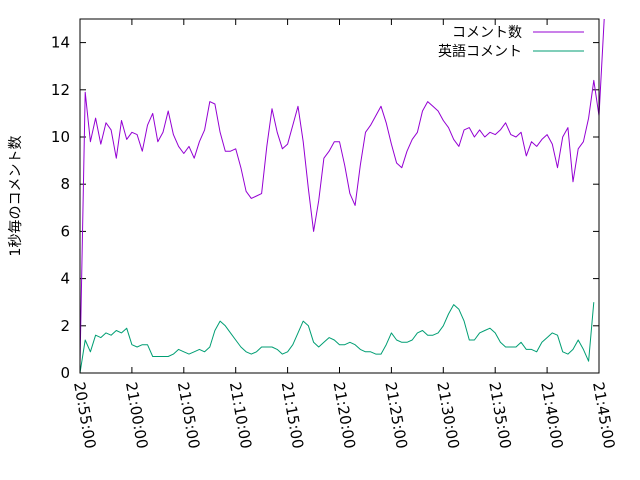 This screenshot has height=480, width=640. What do you see at coordinates (65, 184) in the screenshot?
I see `y-tick-label: 8` at bounding box center [65, 184].